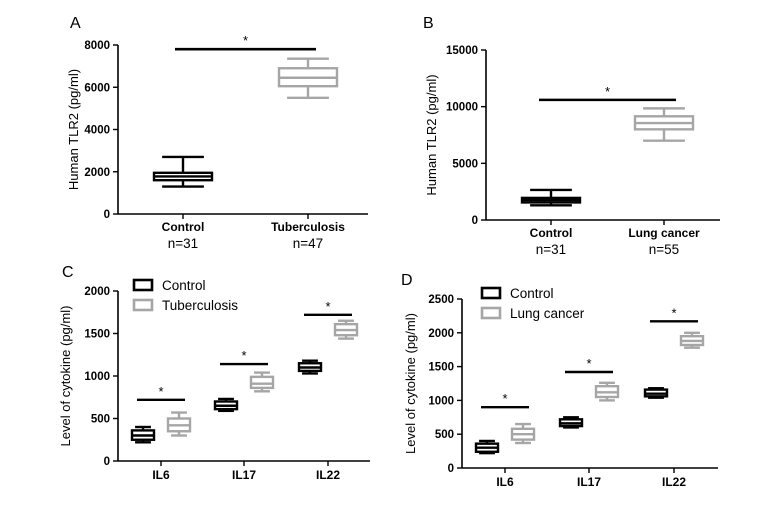 Image resolution: width=782 pixels, height=507 pixels. I want to click on box-tuberculosis, so click(308, 78).